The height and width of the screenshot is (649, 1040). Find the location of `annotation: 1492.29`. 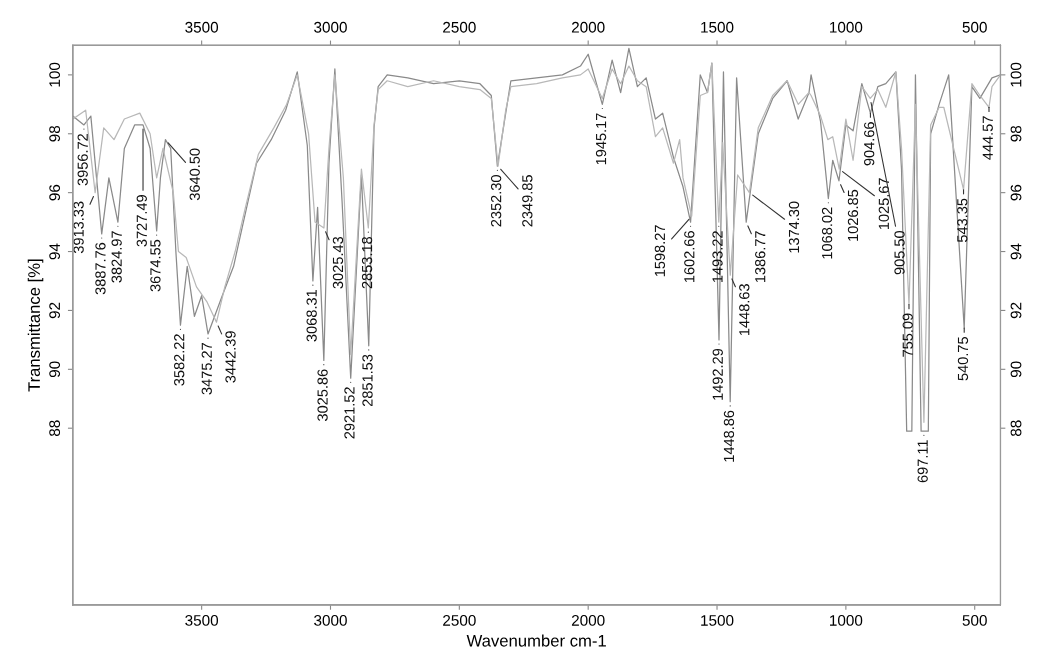

annotation: 1492.29 is located at coordinates (717, 374).